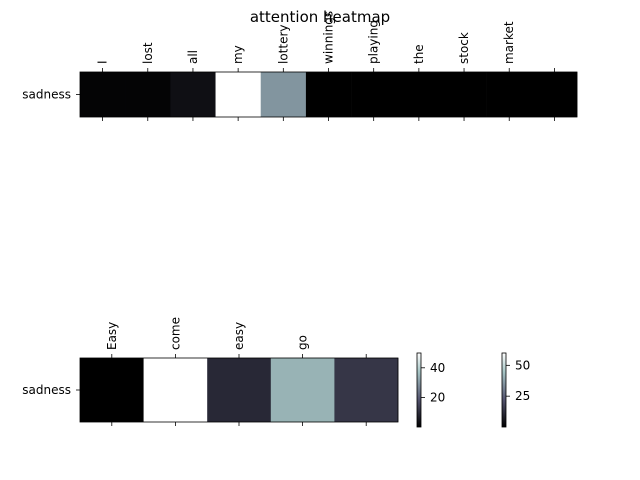  What do you see at coordinates (112, 336) in the screenshot?
I see `x-tick-label: Easy` at bounding box center [112, 336].